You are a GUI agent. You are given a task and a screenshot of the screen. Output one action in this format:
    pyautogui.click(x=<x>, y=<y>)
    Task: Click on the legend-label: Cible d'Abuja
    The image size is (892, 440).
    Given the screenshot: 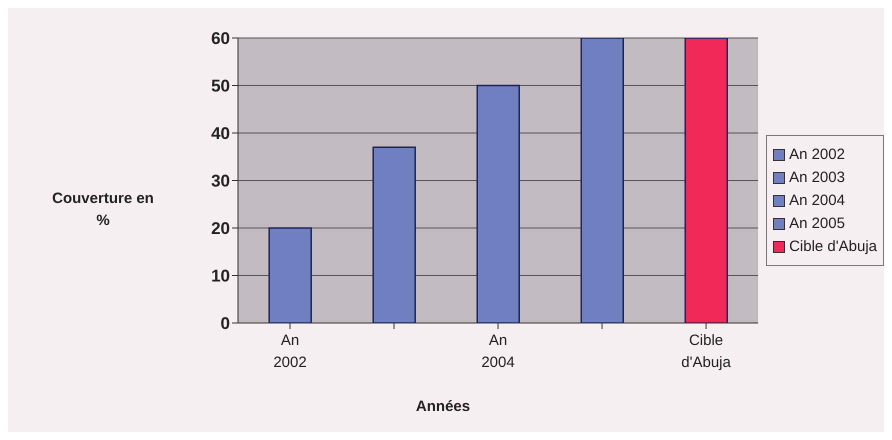 What is the action you would take?
    pyautogui.click(x=833, y=246)
    